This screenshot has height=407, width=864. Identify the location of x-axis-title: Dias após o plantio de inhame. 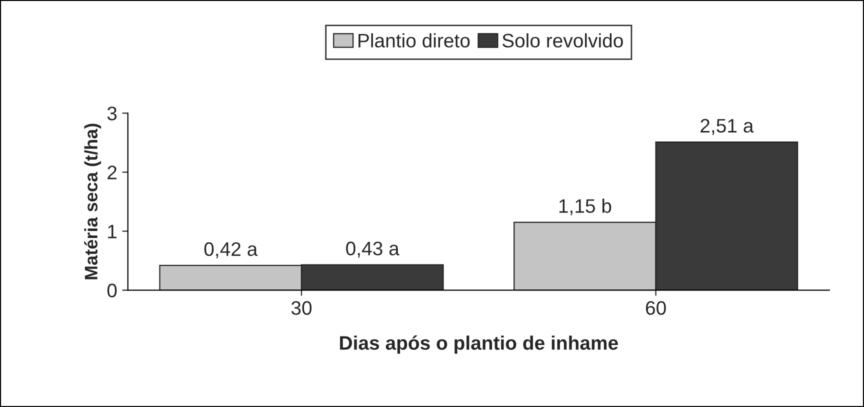
(479, 344).